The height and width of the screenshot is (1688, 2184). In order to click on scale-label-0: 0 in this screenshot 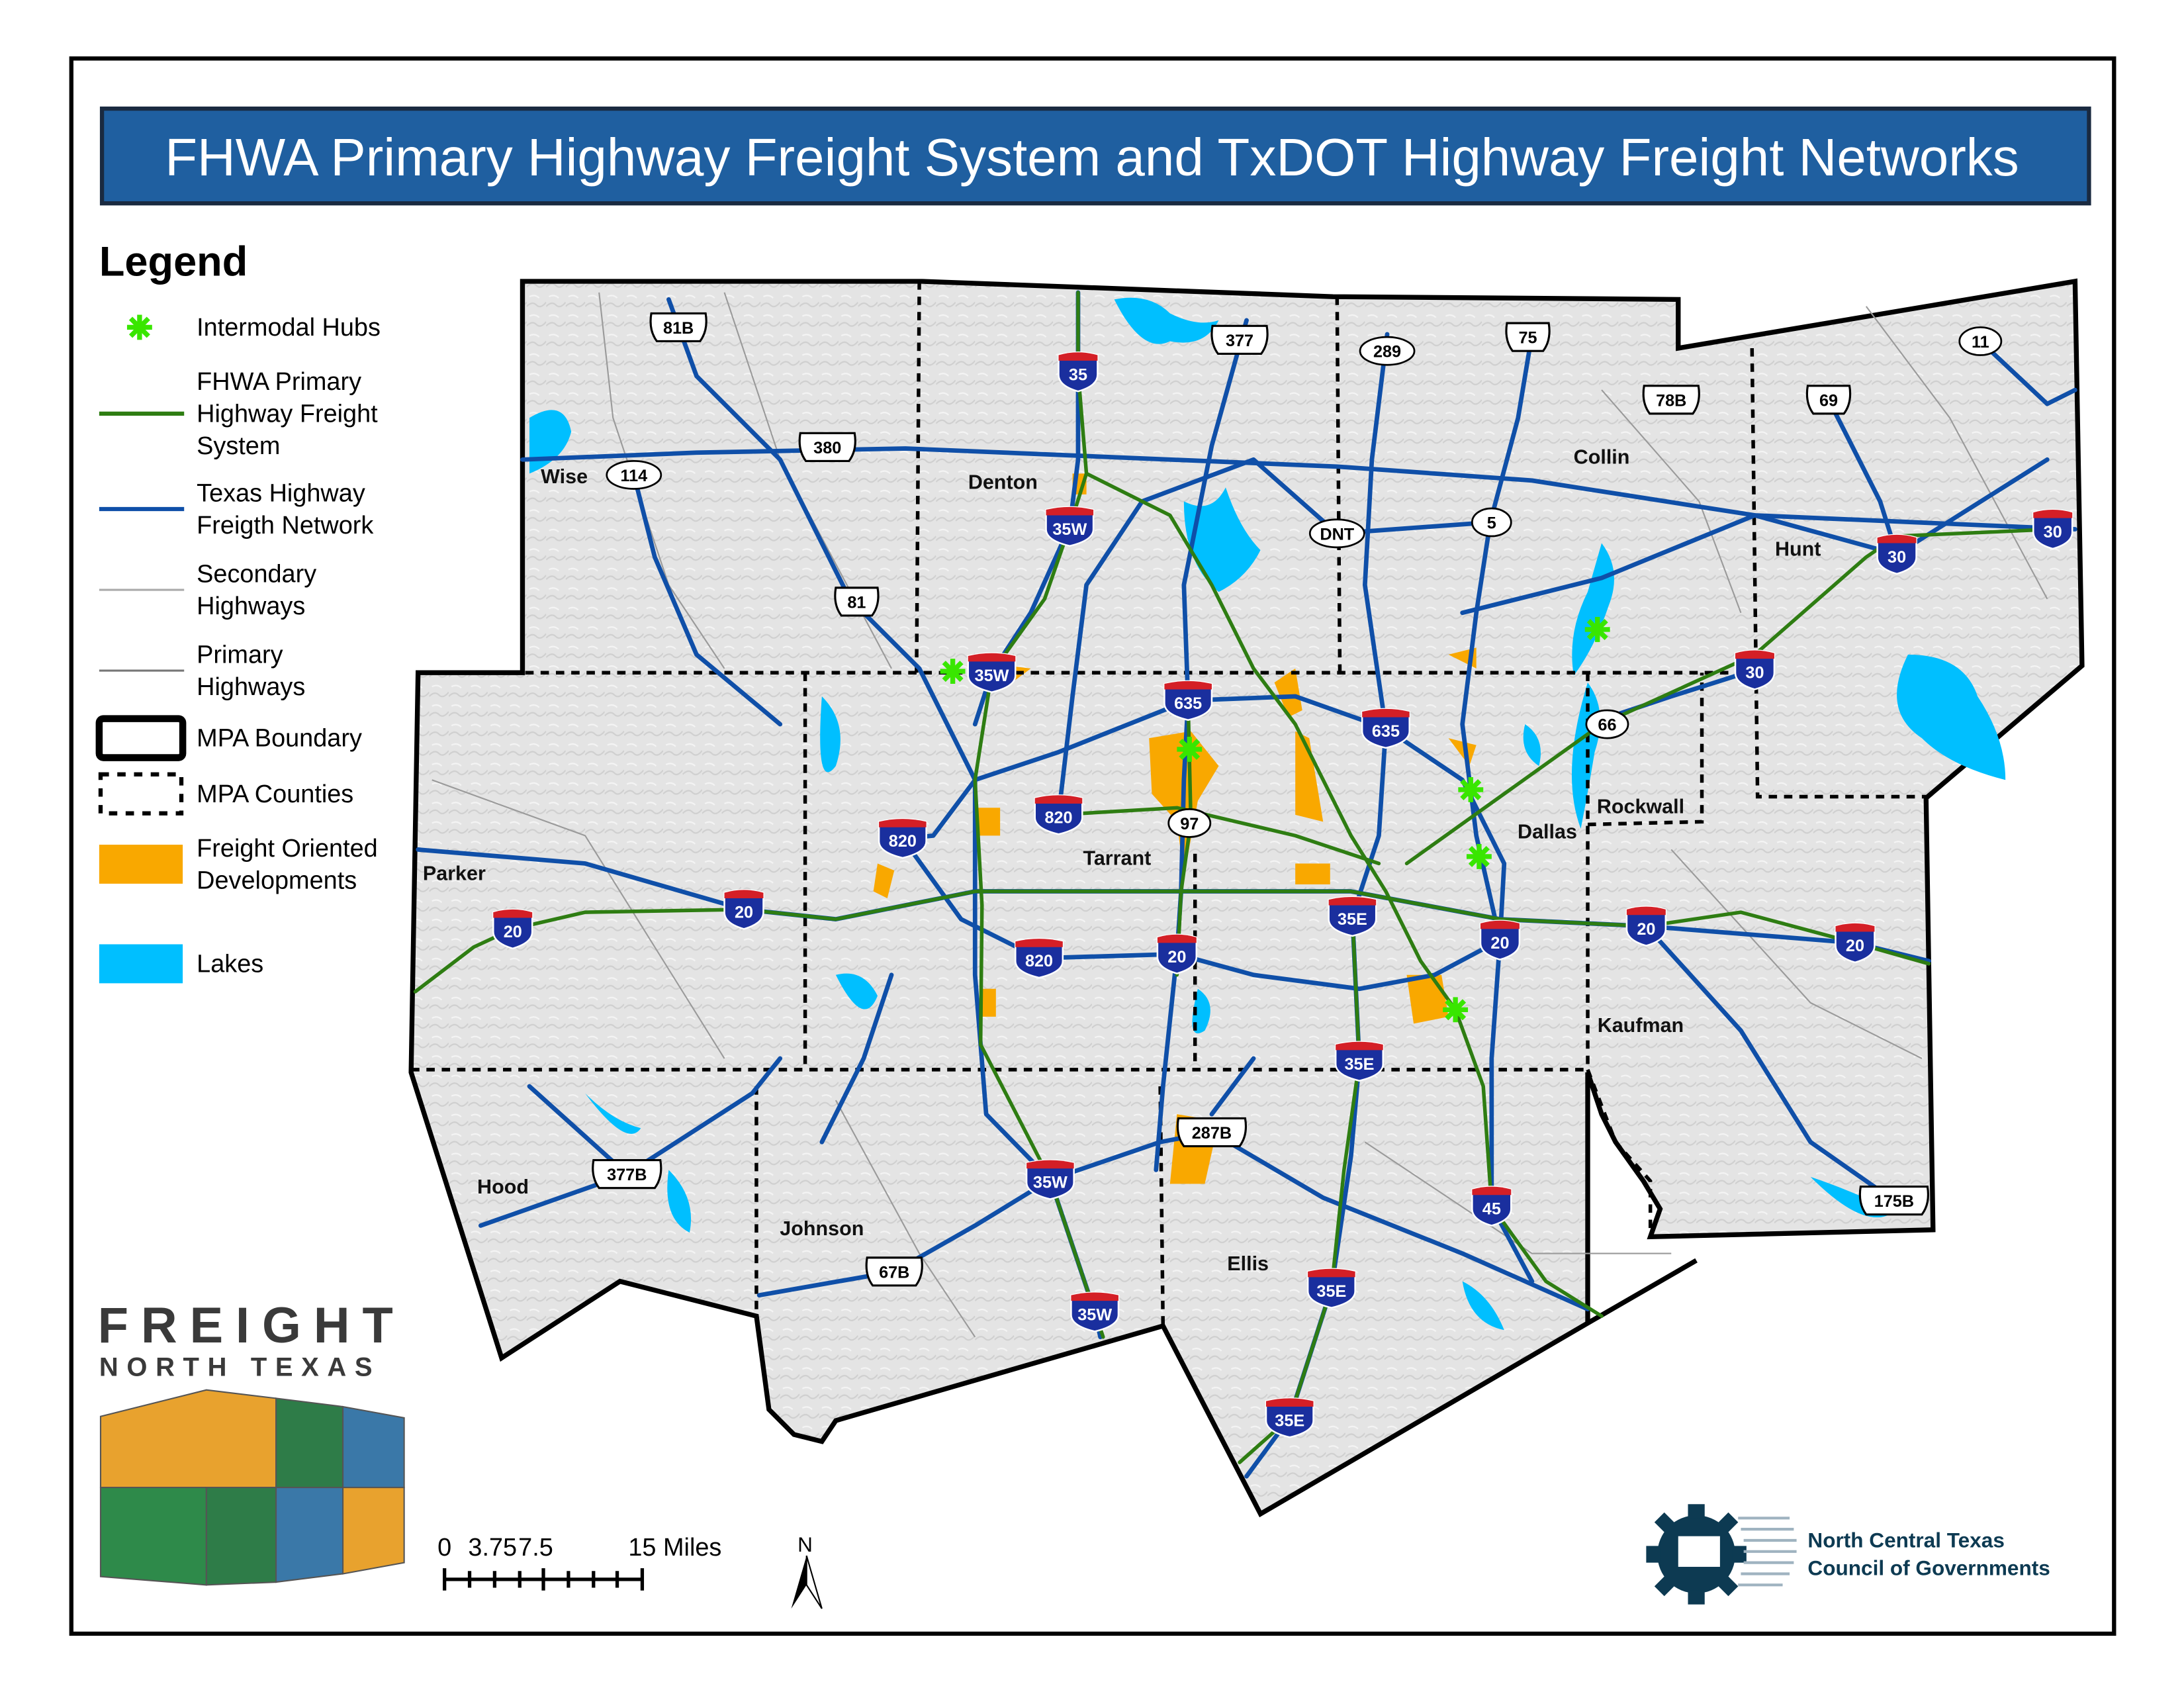, I will do `click(444, 1548)`.